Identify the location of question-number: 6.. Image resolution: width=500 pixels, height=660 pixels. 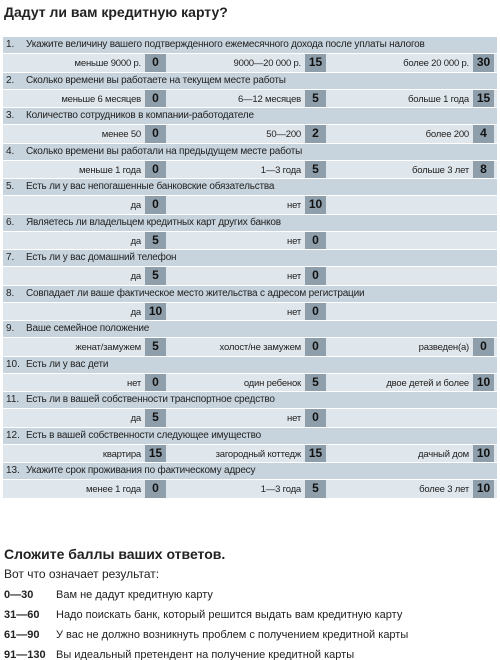
(10, 222).